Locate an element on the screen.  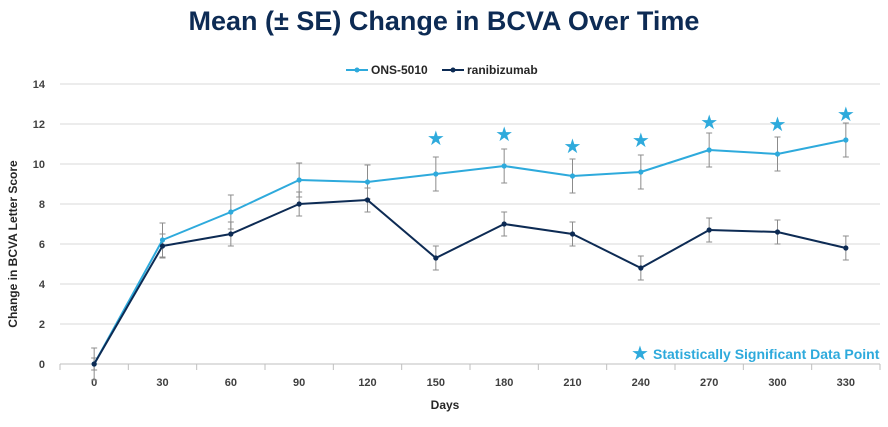
legend-item-ons-5010: ONS-5010 is located at coordinates (387, 70).